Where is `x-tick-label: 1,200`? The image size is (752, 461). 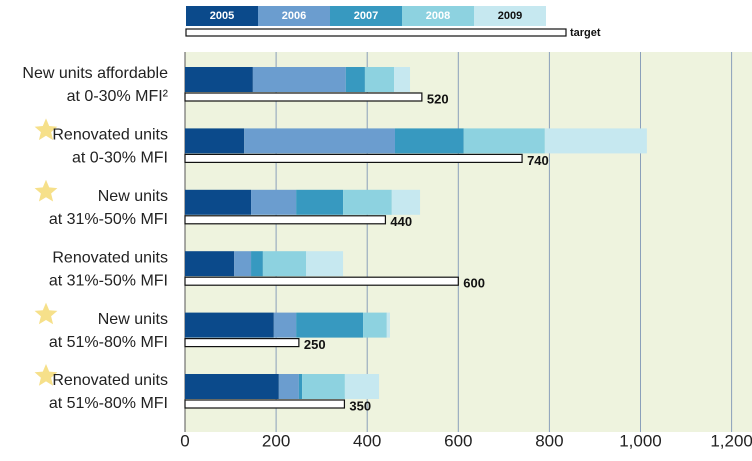 x-tick-label: 1,200 is located at coordinates (731, 440).